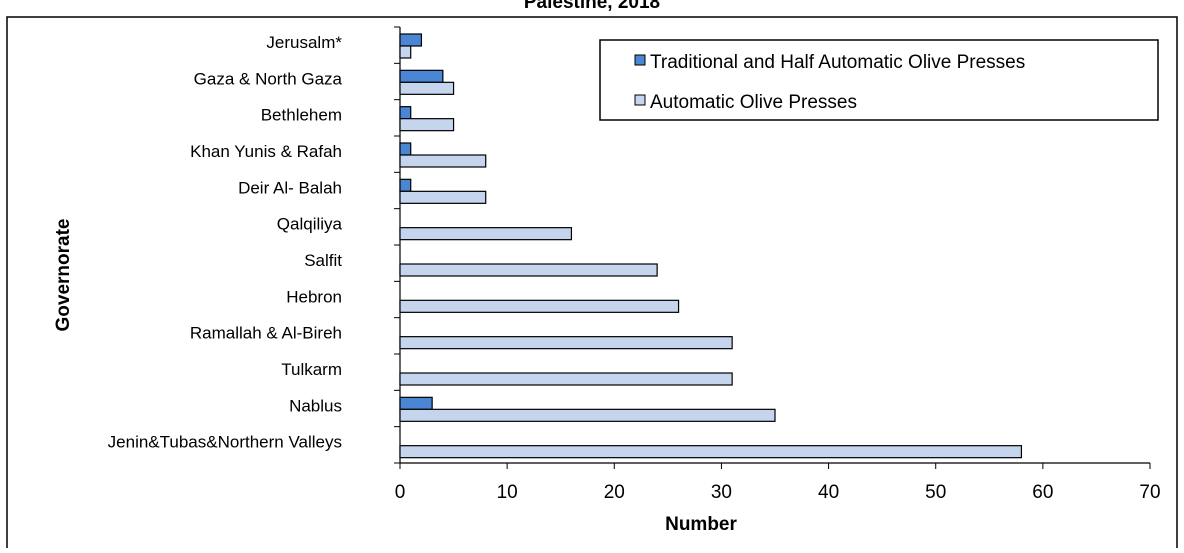 Image resolution: width=1184 pixels, height=553 pixels. I want to click on x-tick-label: 10, so click(507, 492).